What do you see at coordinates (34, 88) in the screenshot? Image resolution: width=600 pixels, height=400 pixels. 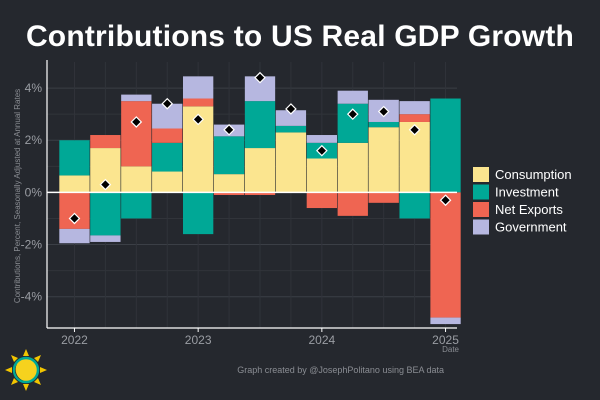 I see `y-tick-label: 4%` at bounding box center [34, 88].